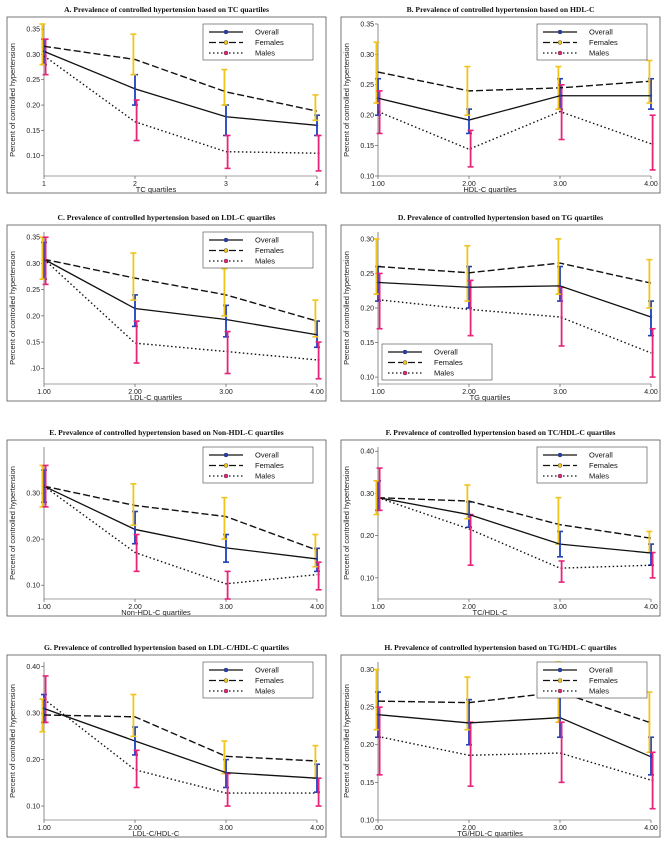  Describe the element at coordinates (156, 612) in the screenshot. I see `x-axis-label: Non-HDL-C quartiles` at that location.